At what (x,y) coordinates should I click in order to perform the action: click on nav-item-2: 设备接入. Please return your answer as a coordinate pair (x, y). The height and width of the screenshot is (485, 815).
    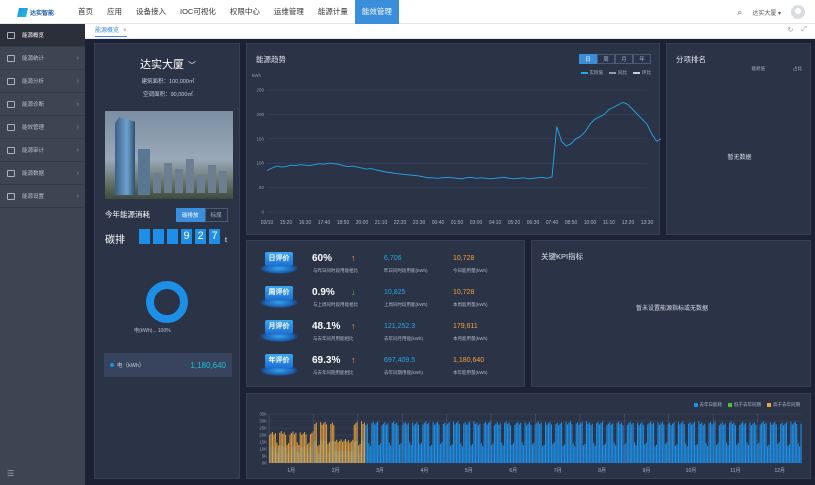
    Looking at the image, I should click on (151, 11).